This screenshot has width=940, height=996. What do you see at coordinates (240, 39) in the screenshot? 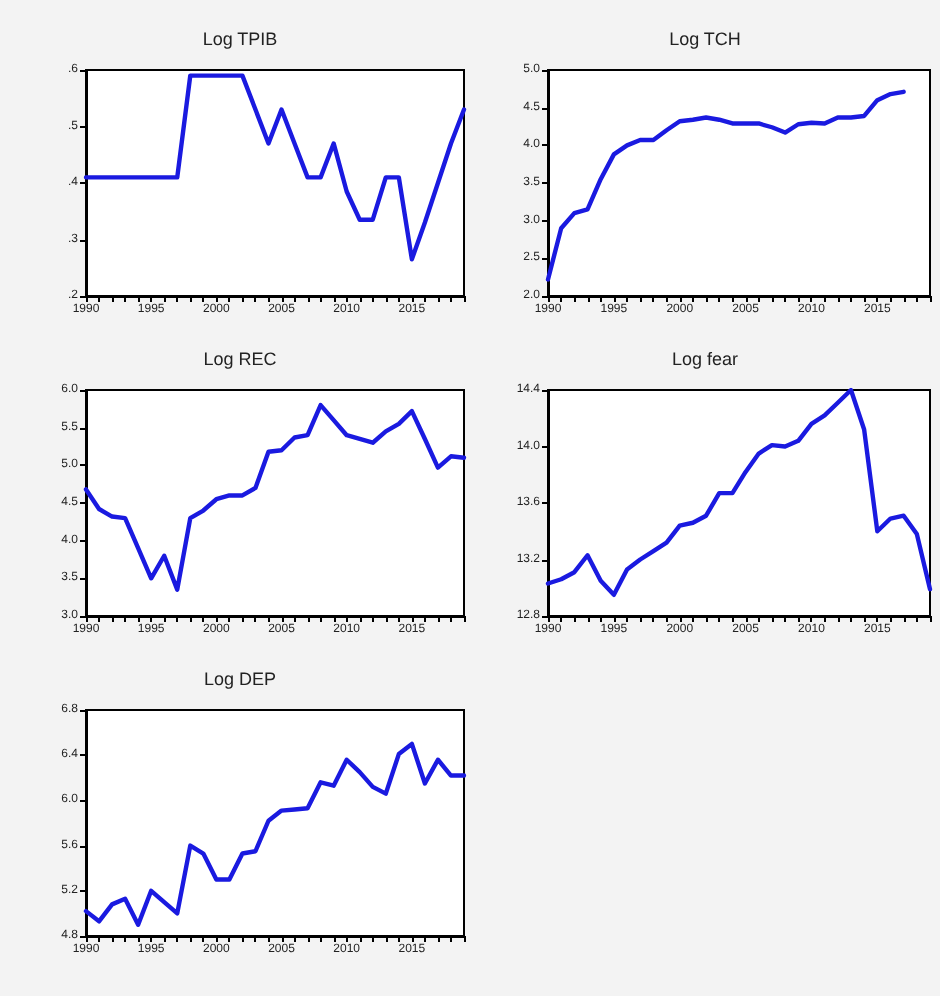
I see `chart-title: Log TPIB` at bounding box center [240, 39].